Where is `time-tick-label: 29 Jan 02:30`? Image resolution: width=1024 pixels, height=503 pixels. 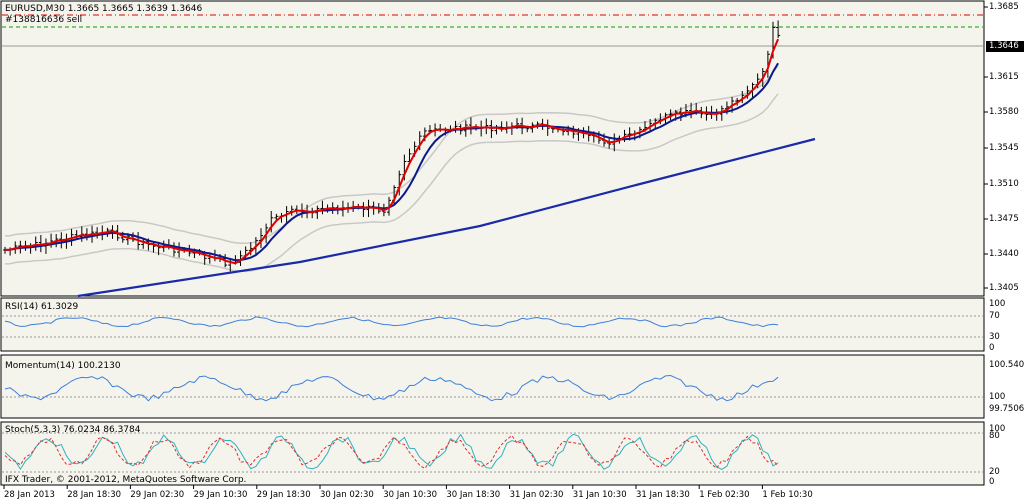 time-tick-label: 29 Jan 02:30 is located at coordinates (157, 495).